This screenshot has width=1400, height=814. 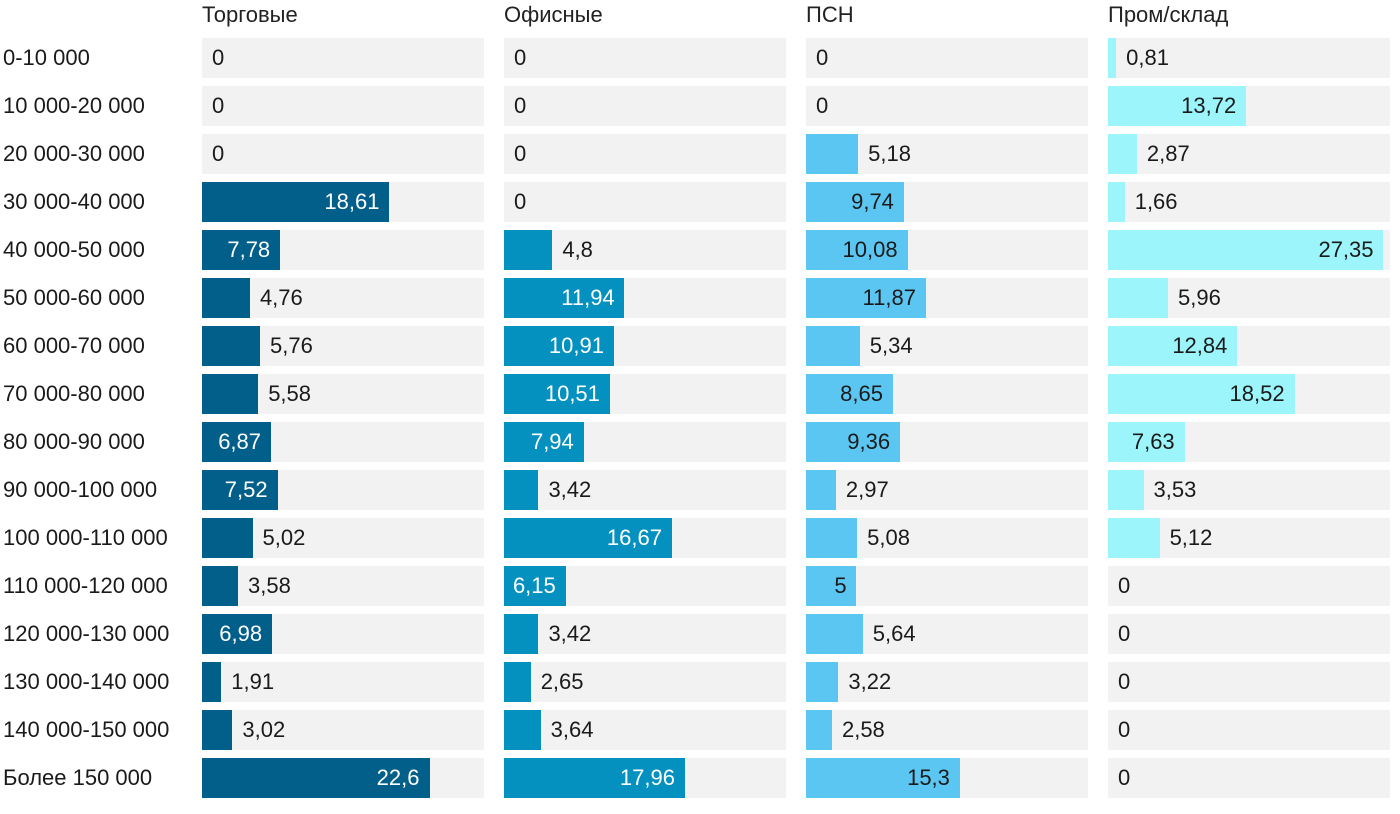 What do you see at coordinates (343, 634) in the screenshot?
I see `bar-track: 6,98` at bounding box center [343, 634].